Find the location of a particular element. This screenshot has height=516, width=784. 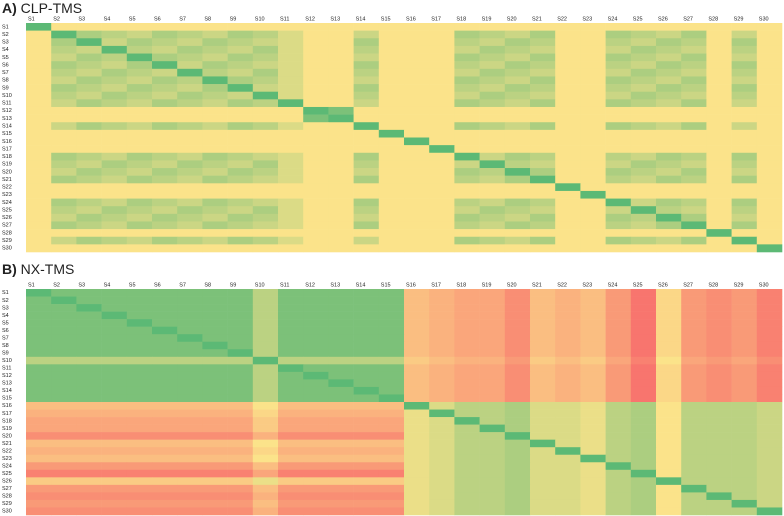

column-label: S9 is located at coordinates (233, 285).